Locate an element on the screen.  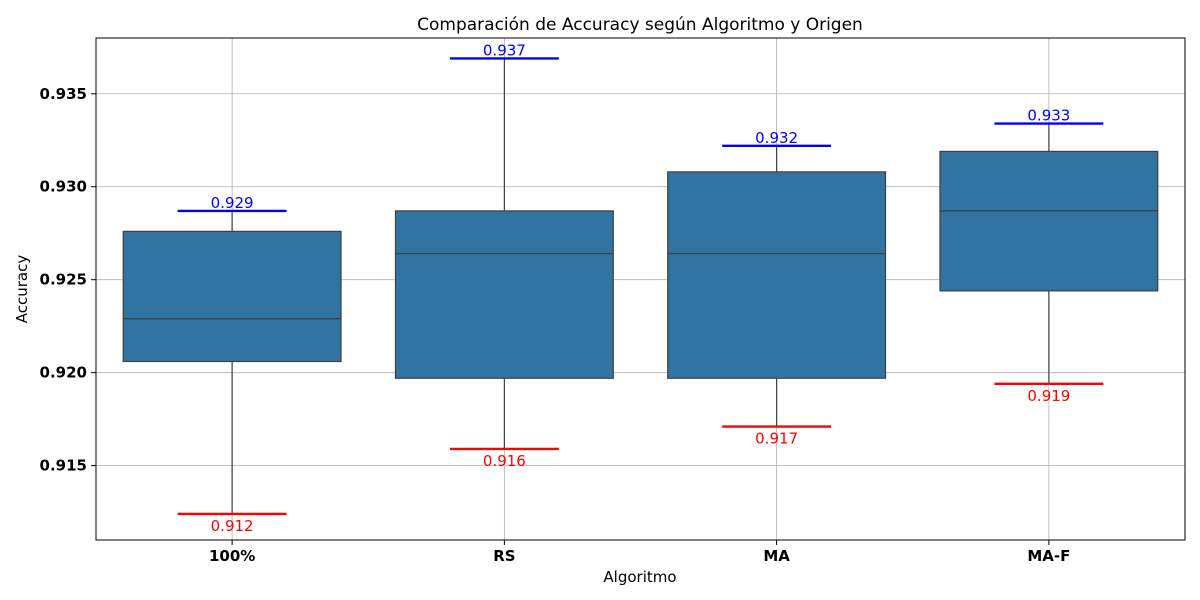
y-tick-label: 0.930 is located at coordinates (63, 187).